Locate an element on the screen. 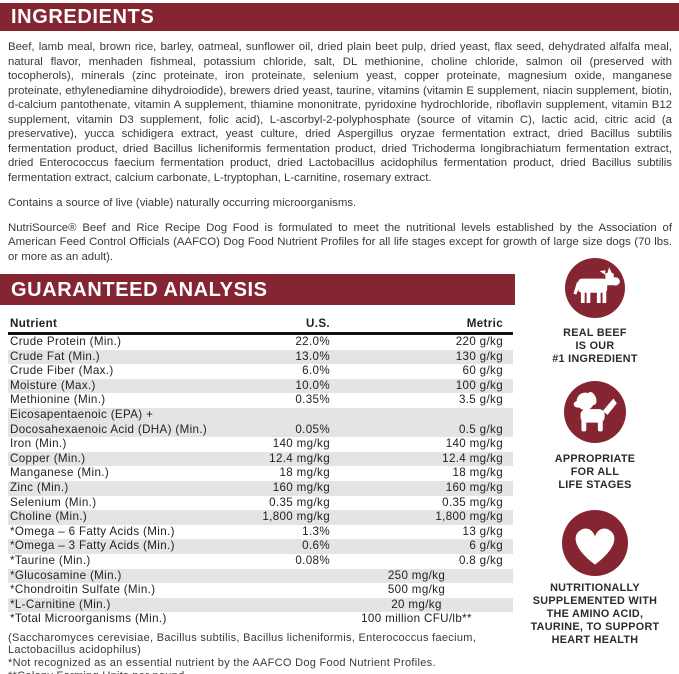 Image resolution: width=679 pixels, height=674 pixels. us-value: 1,800 mg/kg is located at coordinates (296, 517).